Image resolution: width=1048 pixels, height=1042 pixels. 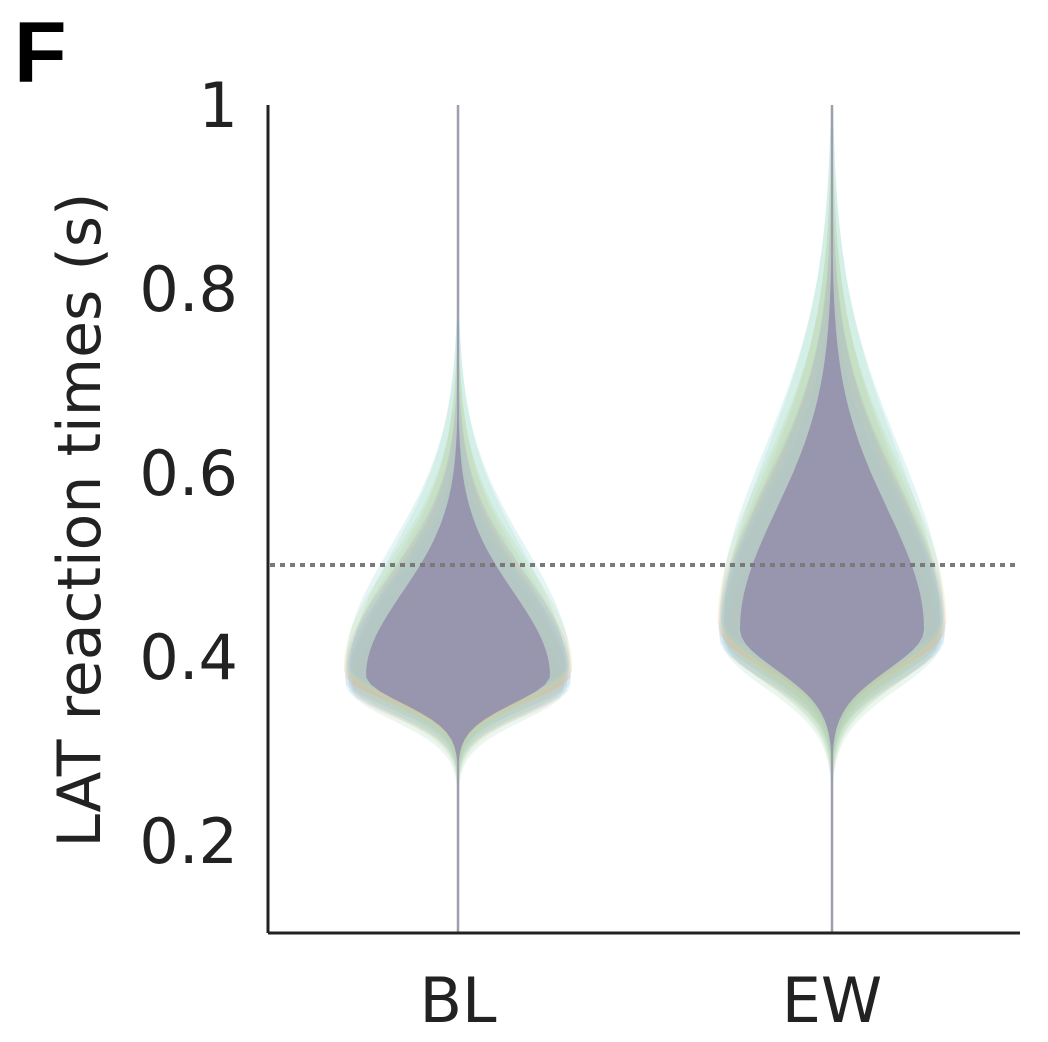 What do you see at coordinates (458, 1000) in the screenshot?
I see `x-tick-label: BL` at bounding box center [458, 1000].